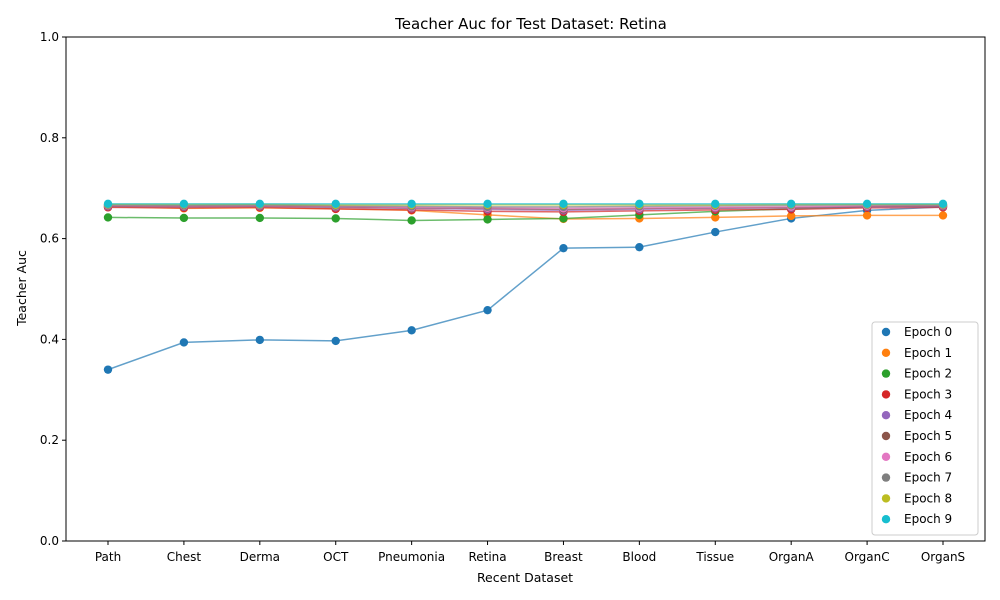 Image resolution: width=1000 pixels, height=600 pixels. Describe the element at coordinates (639, 557) in the screenshot. I see `x-tick-label: Blood` at that location.